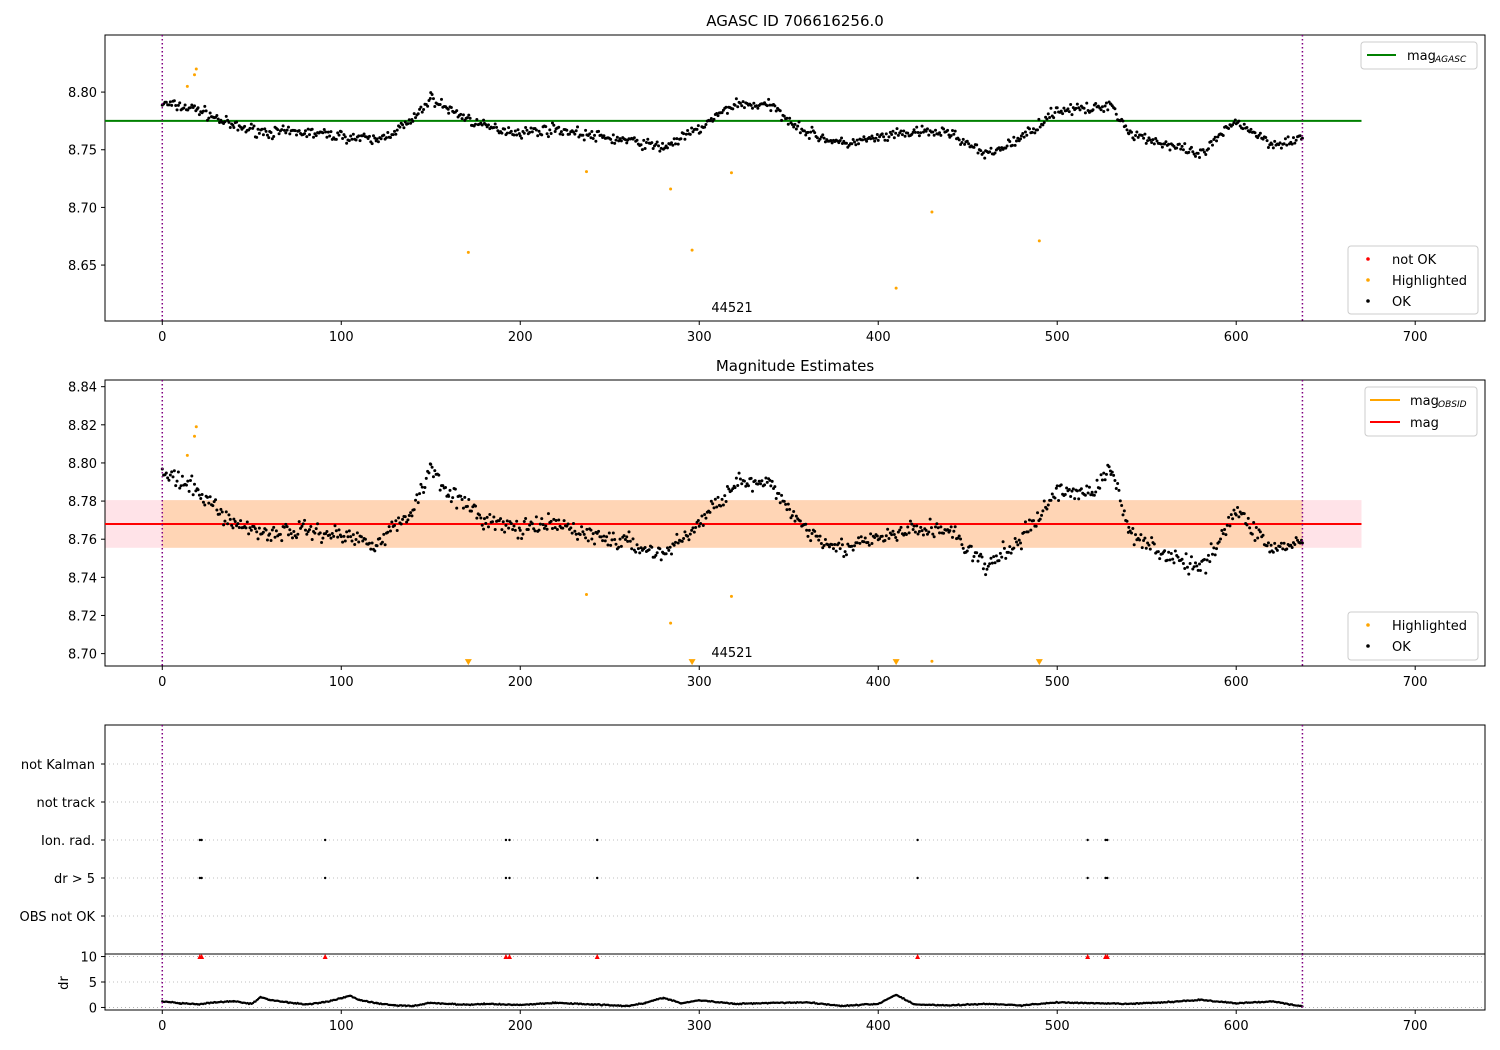  I want to click on y-tick-label: 8.74, so click(82, 578).